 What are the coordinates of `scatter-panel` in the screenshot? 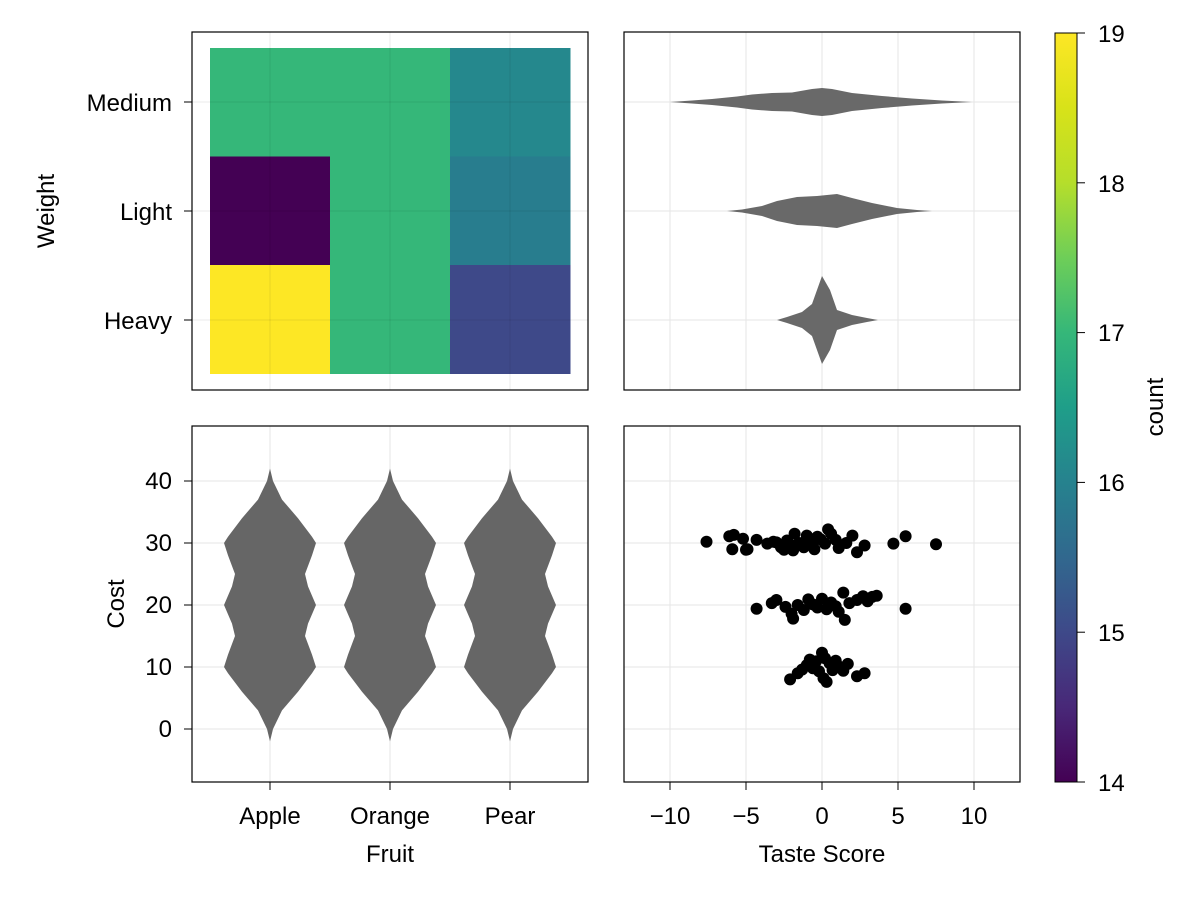 It's located at (822, 607).